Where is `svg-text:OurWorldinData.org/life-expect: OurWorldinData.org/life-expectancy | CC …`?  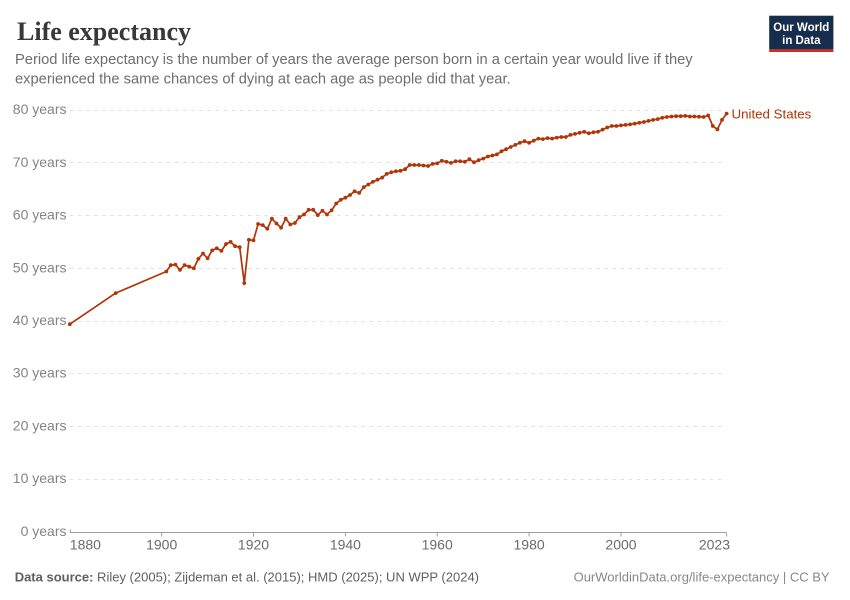
svg-text:OurWorldinData.org/life-expect: OurWorldinData.org/life-expectancy | CC … is located at coordinates (702, 577).